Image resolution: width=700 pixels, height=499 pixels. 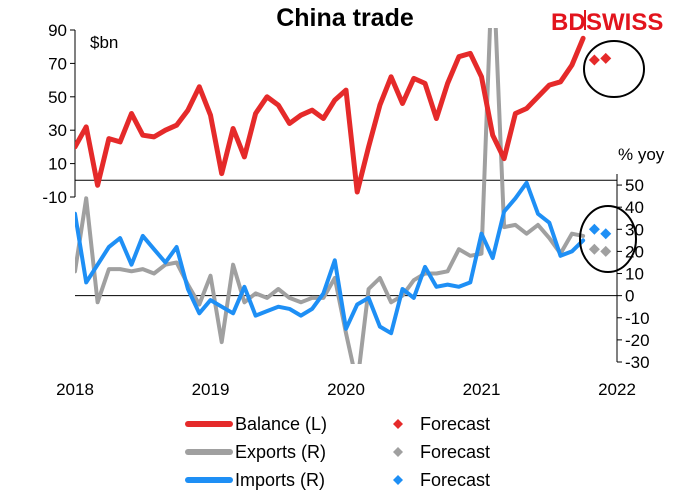 What do you see at coordinates (585, 20) in the screenshot?
I see `brand-logo-divider` at bounding box center [585, 20].